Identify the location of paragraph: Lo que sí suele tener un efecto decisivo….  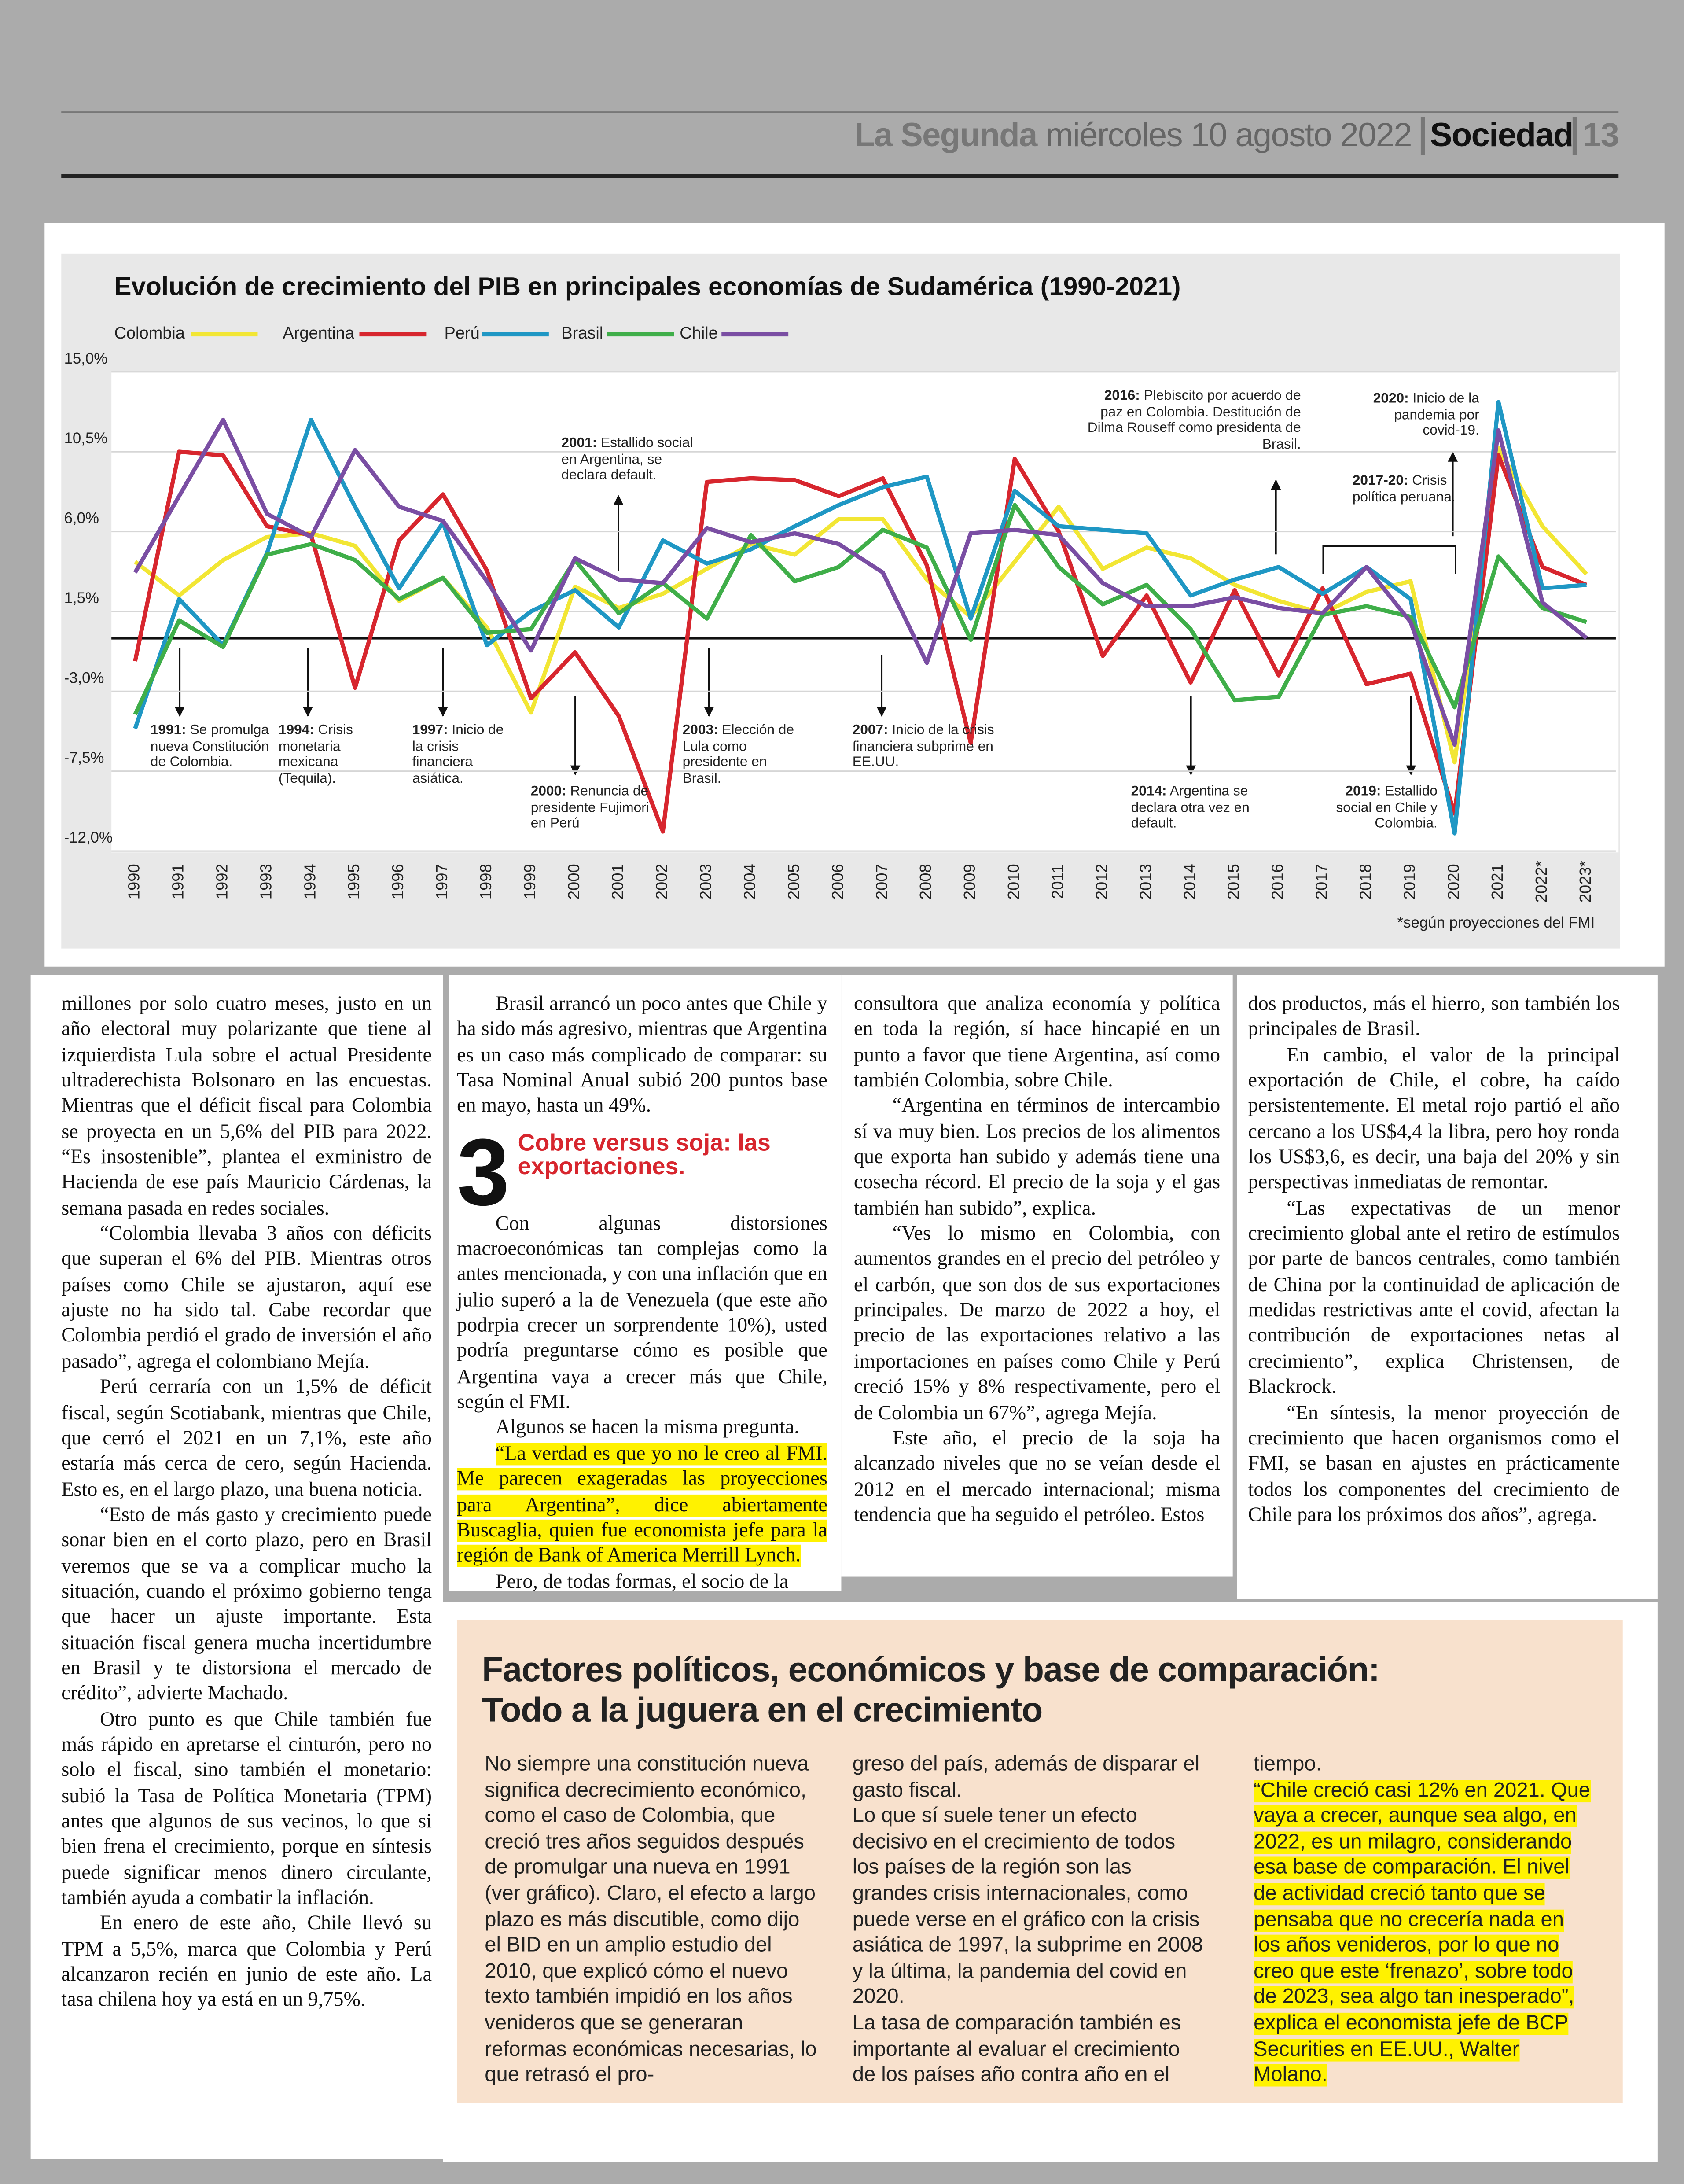
(1027, 1907).